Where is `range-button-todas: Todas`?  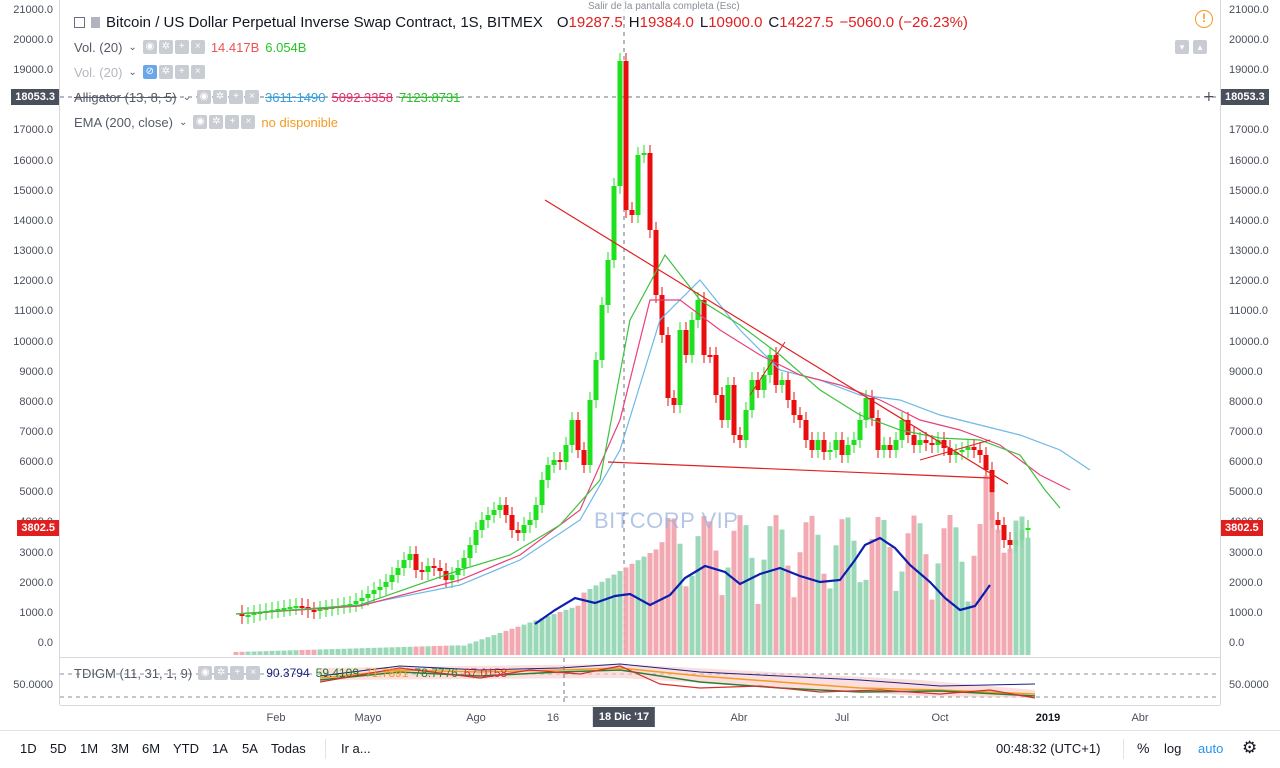 range-button-todas: Todas is located at coordinates (288, 748).